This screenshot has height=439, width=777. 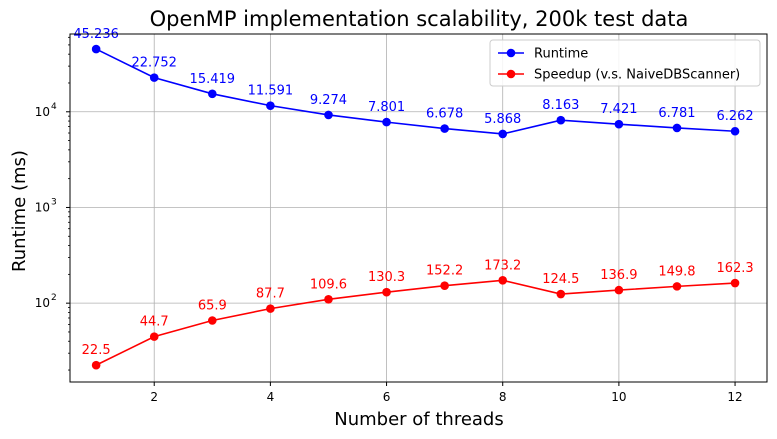 I want to click on x-tick-label: 10, so click(x=618, y=397).